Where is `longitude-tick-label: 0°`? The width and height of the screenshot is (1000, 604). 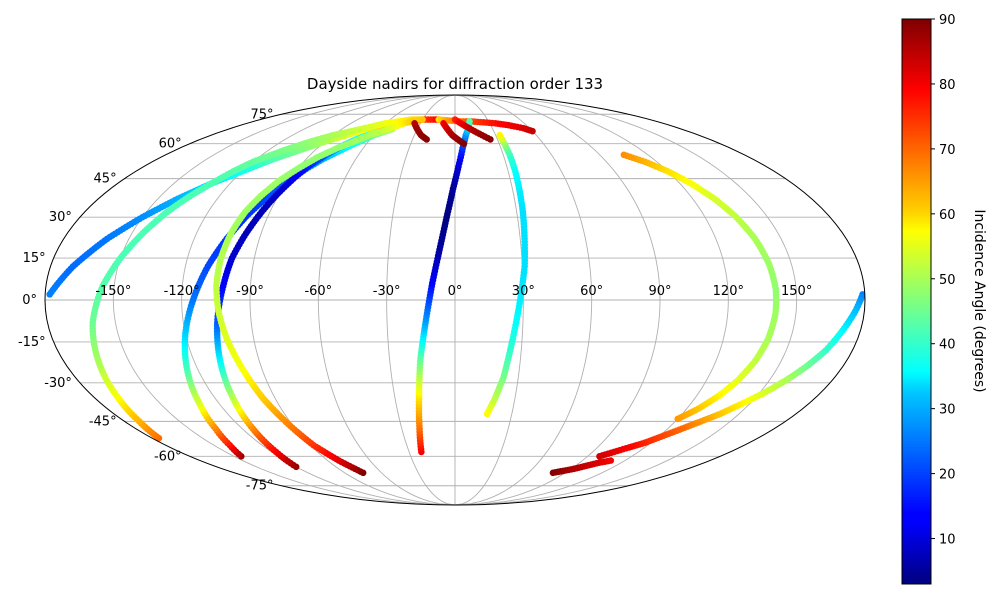 longitude-tick-label: 0° is located at coordinates (455, 291).